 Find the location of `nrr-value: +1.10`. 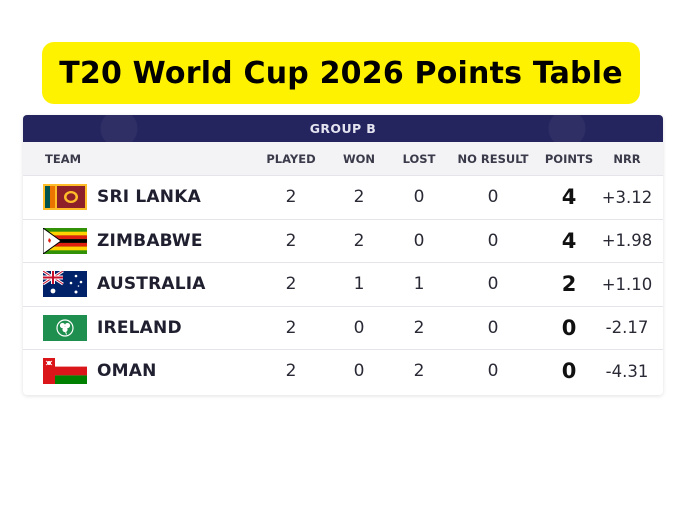

nrr-value: +1.10 is located at coordinates (627, 284).